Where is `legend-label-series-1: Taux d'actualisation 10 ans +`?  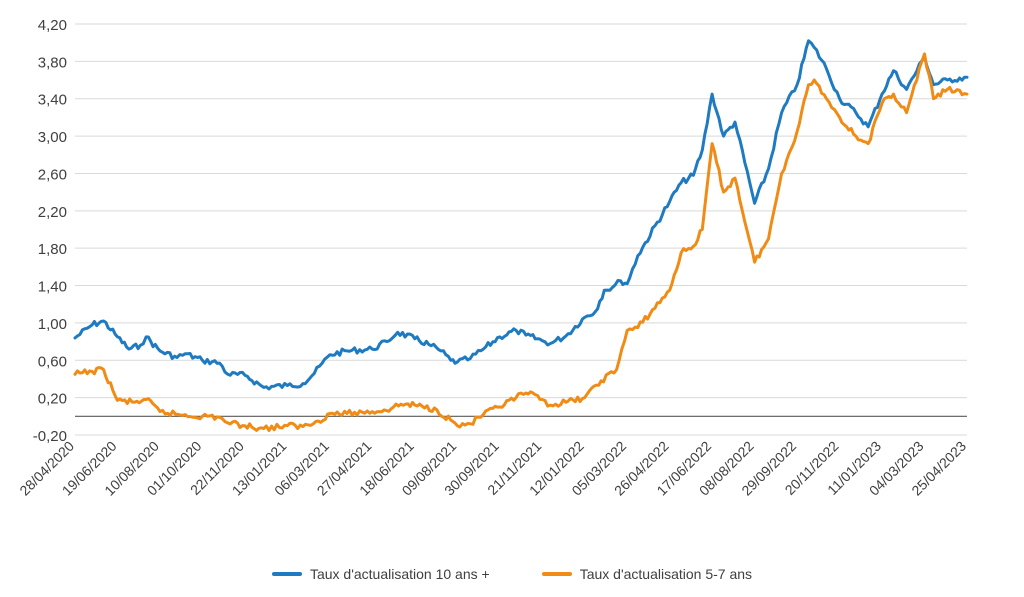
legend-label-series-1: Taux d'actualisation 10 ans + is located at coordinates (399, 574).